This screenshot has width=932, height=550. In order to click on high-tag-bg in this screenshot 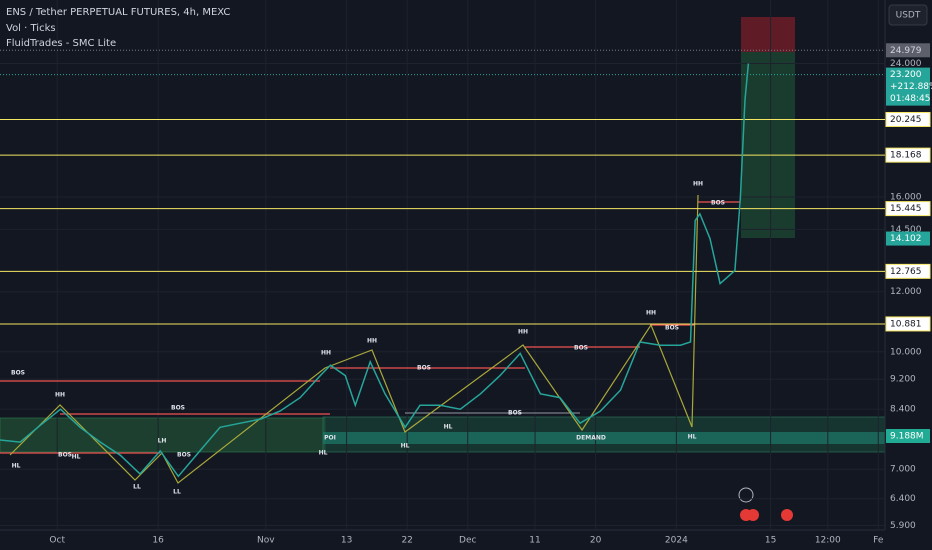, I will do `click(908, 50)`.